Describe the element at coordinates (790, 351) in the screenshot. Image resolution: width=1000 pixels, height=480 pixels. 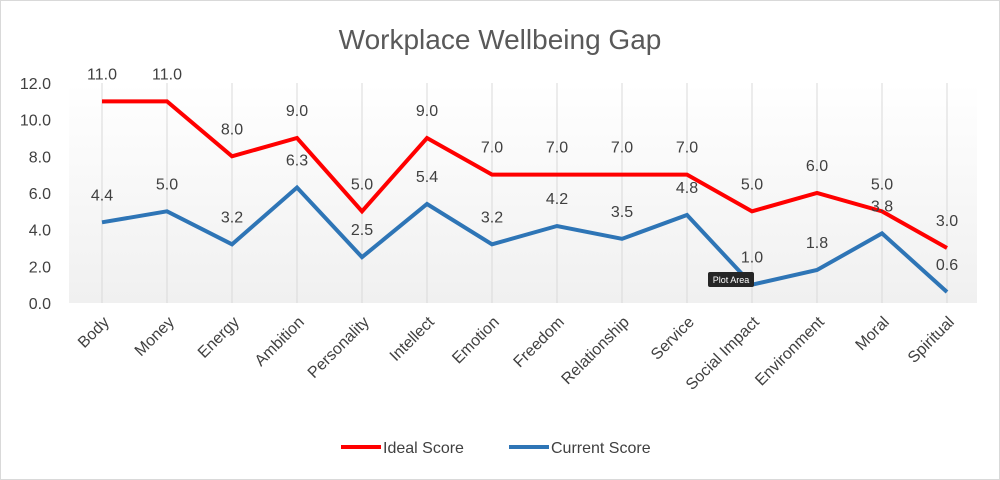
I see `x-tick-label: Environment` at that location.